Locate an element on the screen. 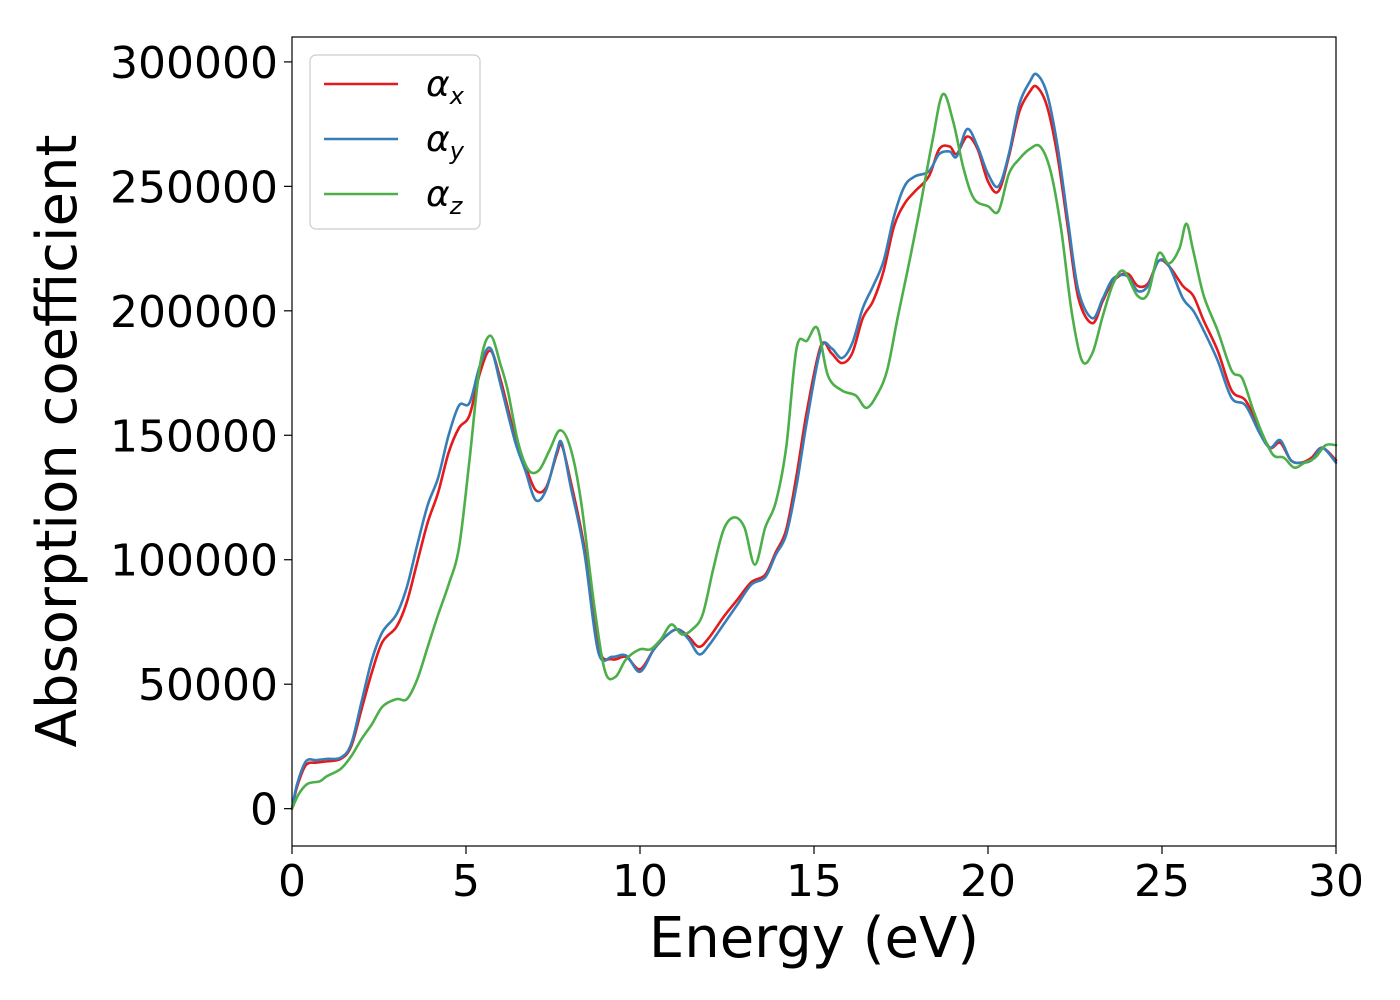  x-tick-label: 15 is located at coordinates (814, 881).